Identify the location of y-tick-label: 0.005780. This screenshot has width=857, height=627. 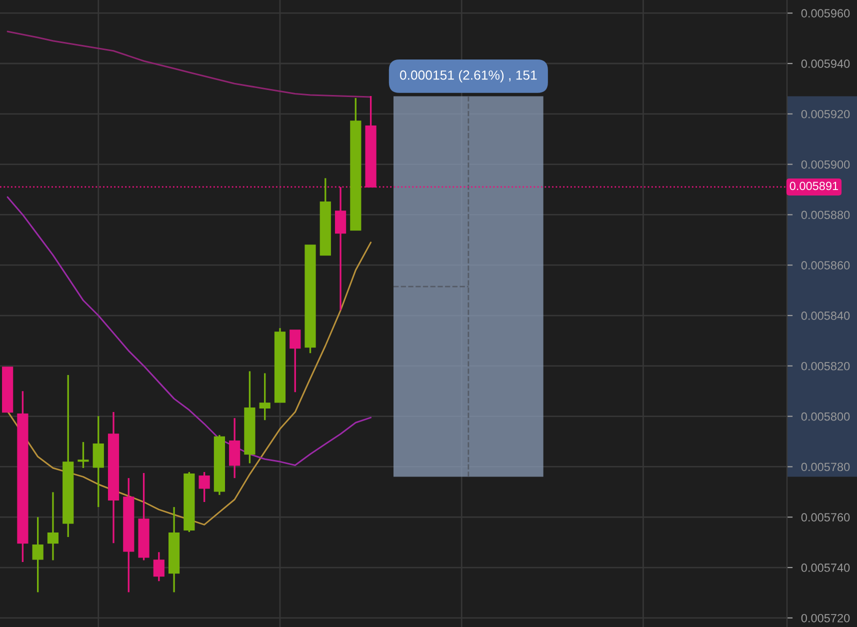
(825, 467).